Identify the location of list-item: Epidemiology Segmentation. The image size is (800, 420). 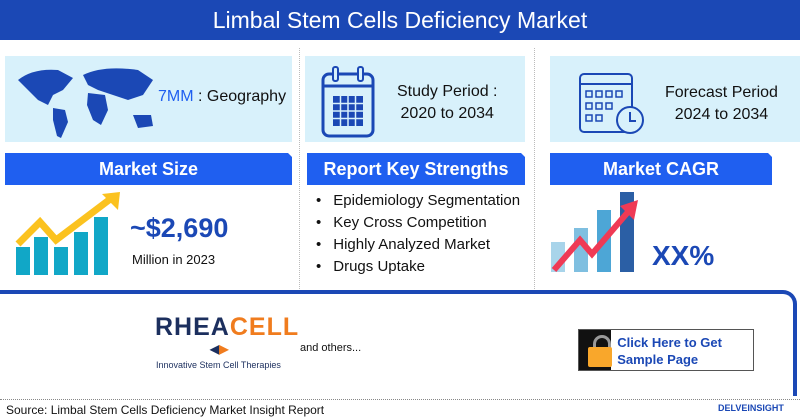
(418, 201).